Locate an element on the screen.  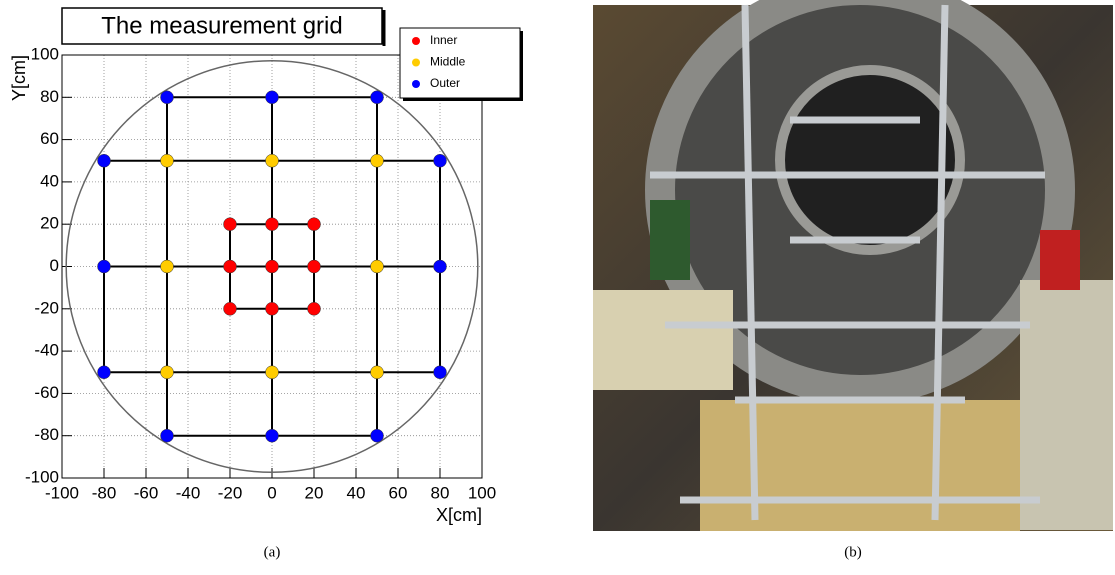
y-tick-label: 40 is located at coordinates (49, 180).